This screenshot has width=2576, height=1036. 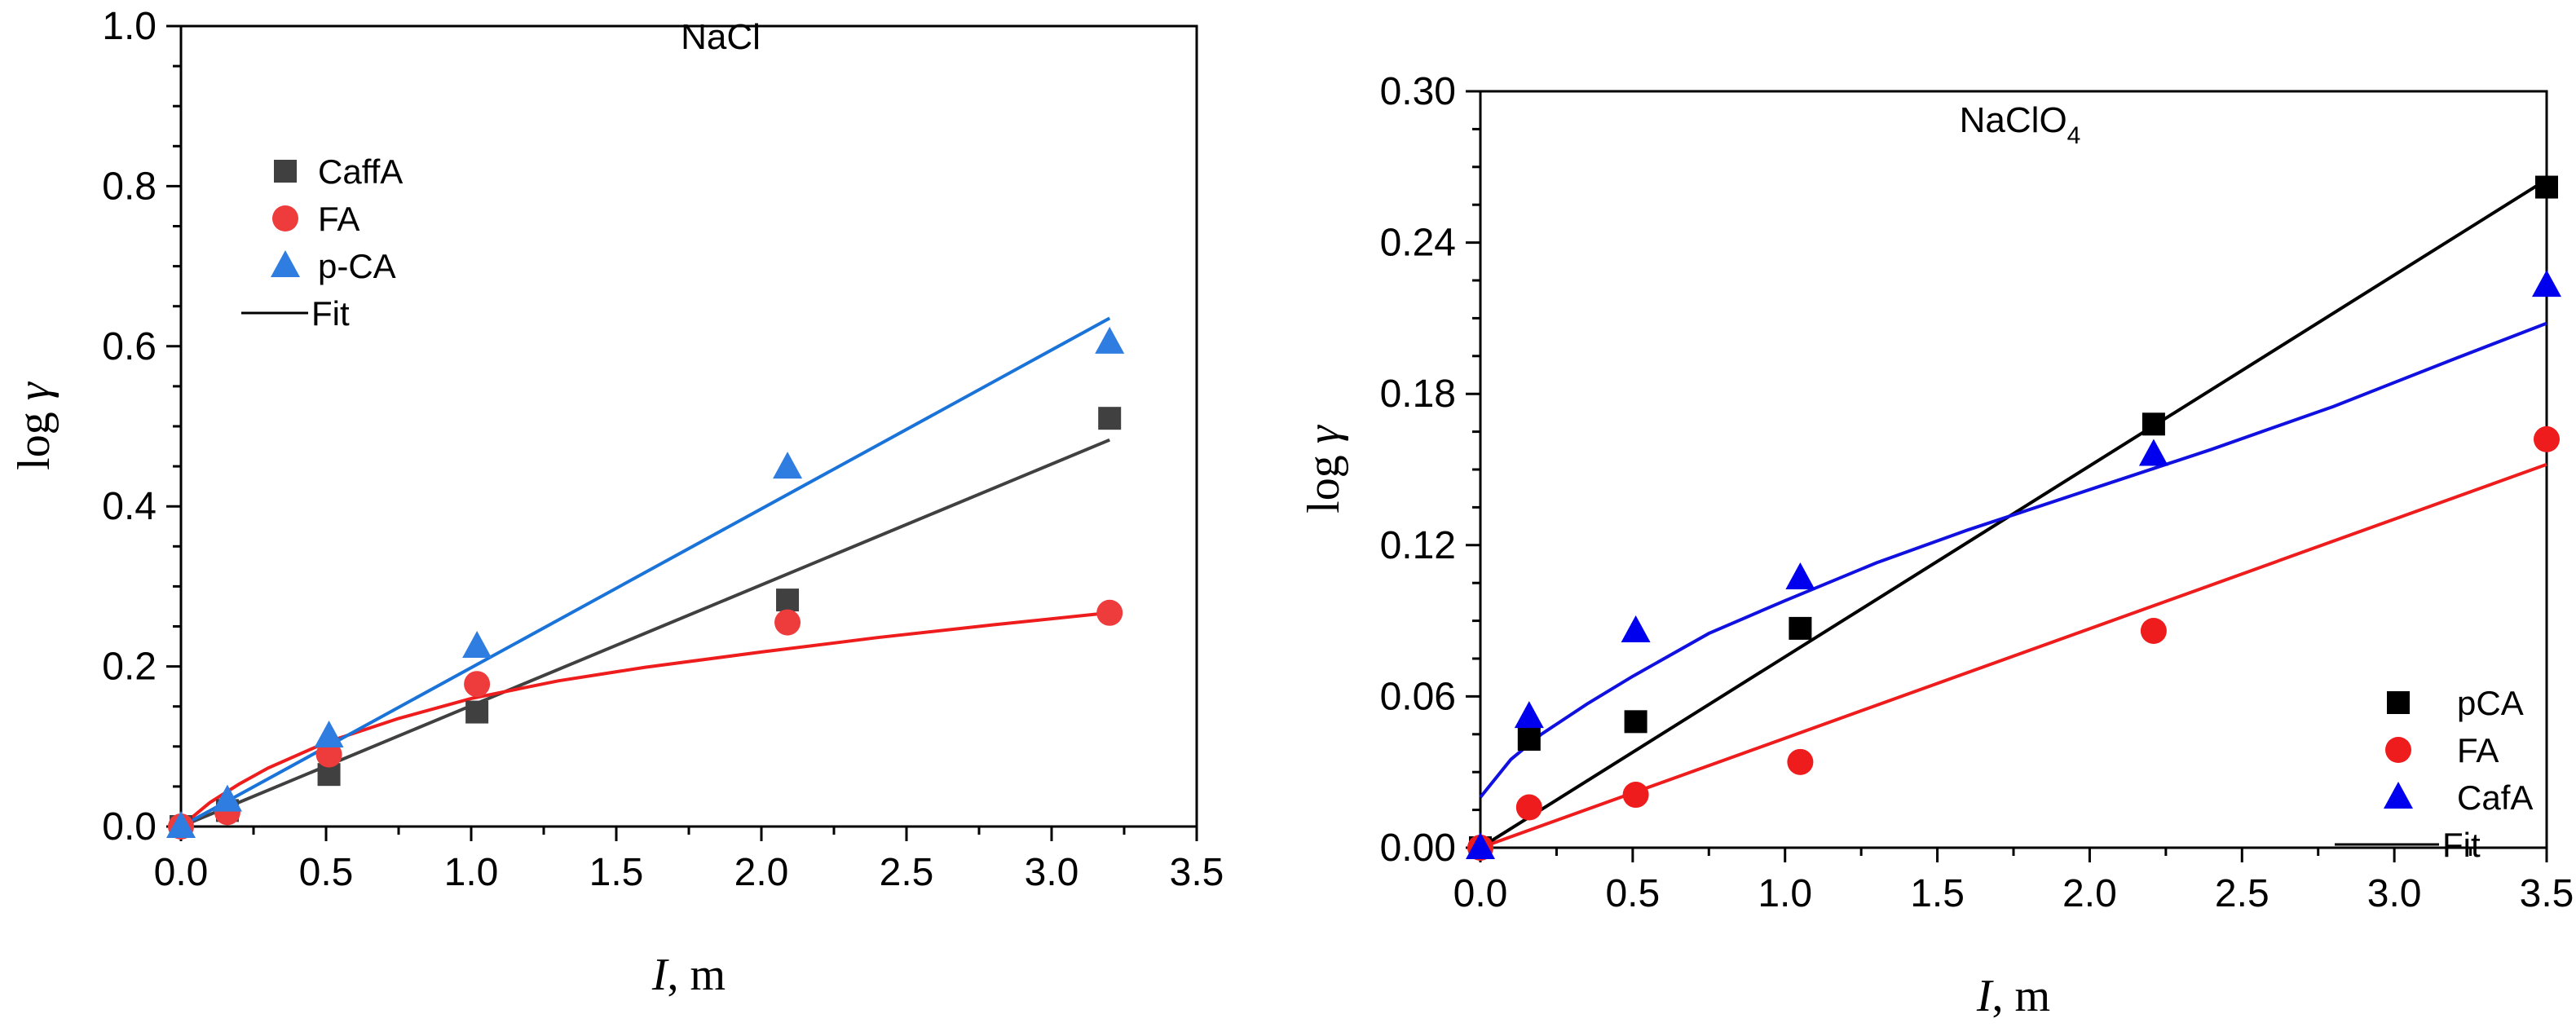 I want to click on y-tick-label: 0.24, so click(x=1418, y=243).